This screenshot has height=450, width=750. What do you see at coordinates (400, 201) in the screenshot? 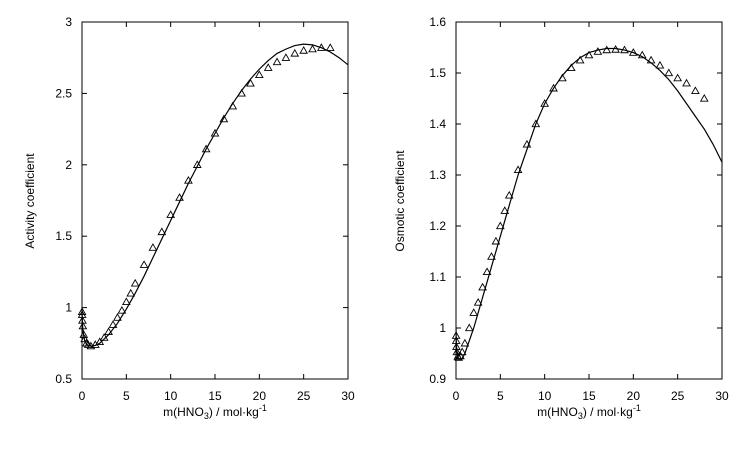
I see `y-axis-label: Osmotic coefficient` at bounding box center [400, 201].